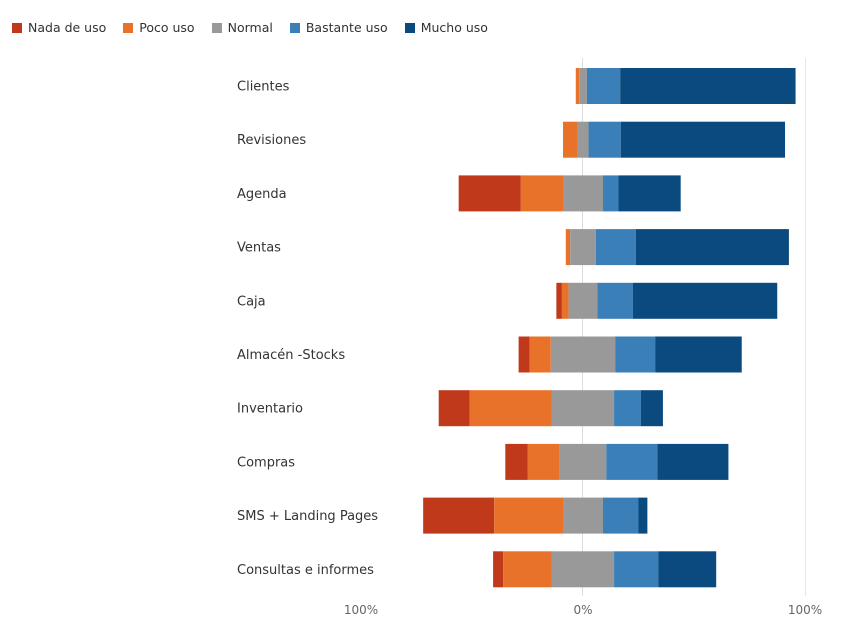 This screenshot has width=855, height=632. Describe the element at coordinates (305, 570) in the screenshot. I see `category-label: Consultas e informes` at that location.